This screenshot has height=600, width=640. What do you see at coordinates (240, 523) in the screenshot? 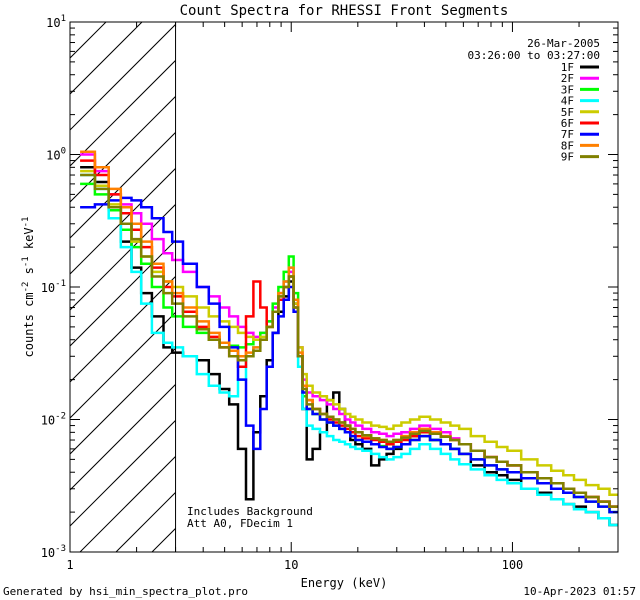
I see `attenuator-note: Att A0, FDecim 1` at bounding box center [240, 523].